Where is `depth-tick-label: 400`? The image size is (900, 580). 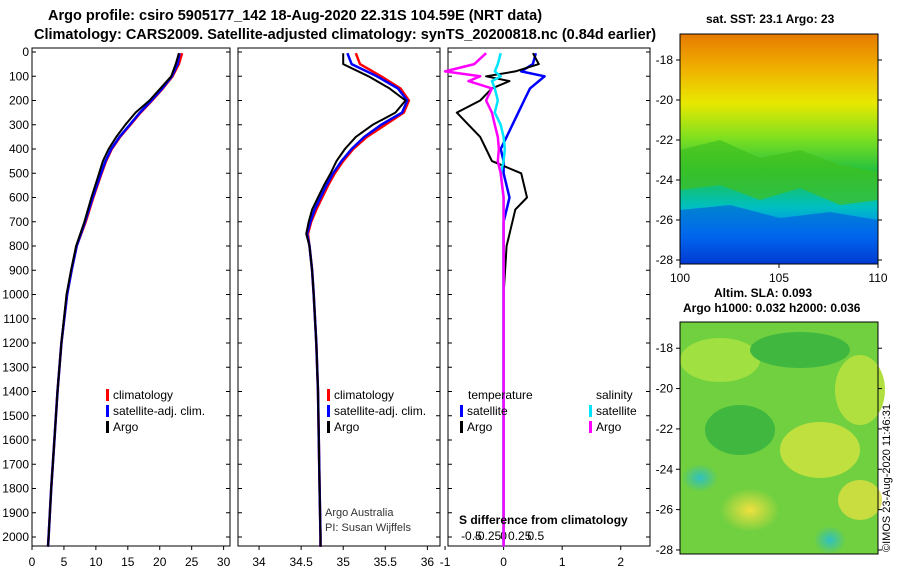
depth-tick-label: 400 is located at coordinates (19, 149).